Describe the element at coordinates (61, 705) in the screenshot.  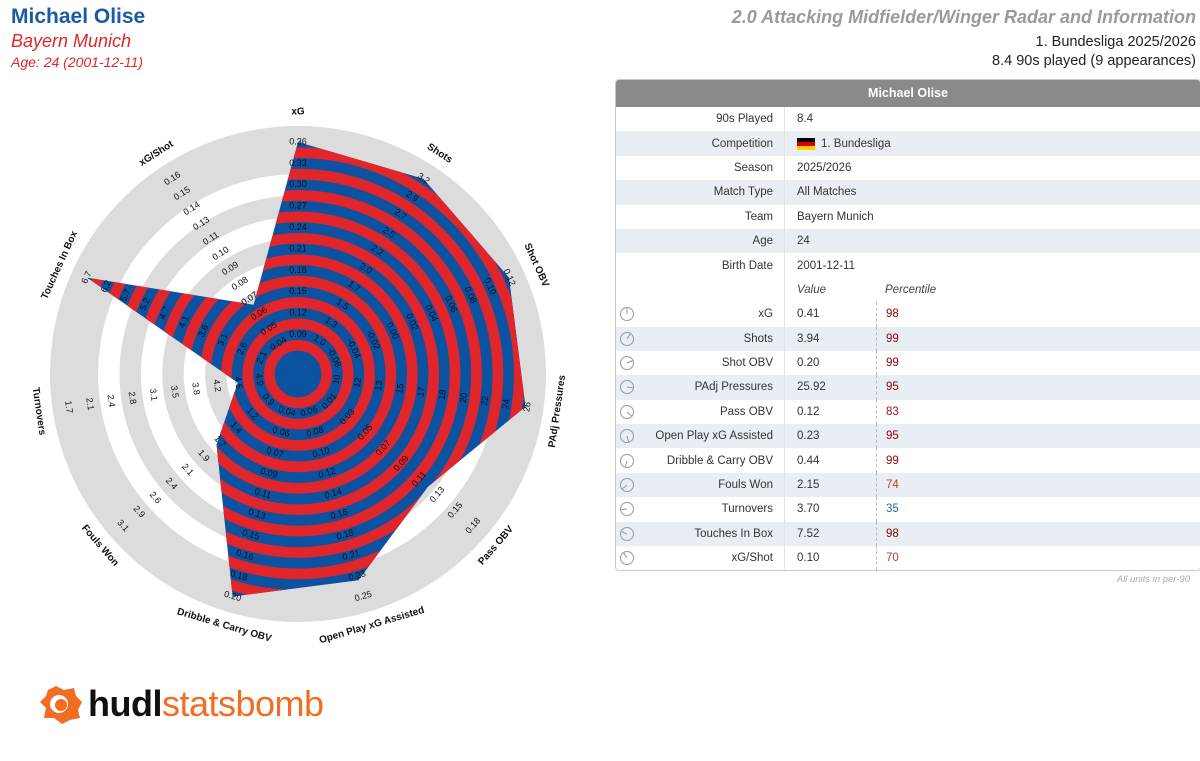
I see `statsbomb-logo-icon` at that location.